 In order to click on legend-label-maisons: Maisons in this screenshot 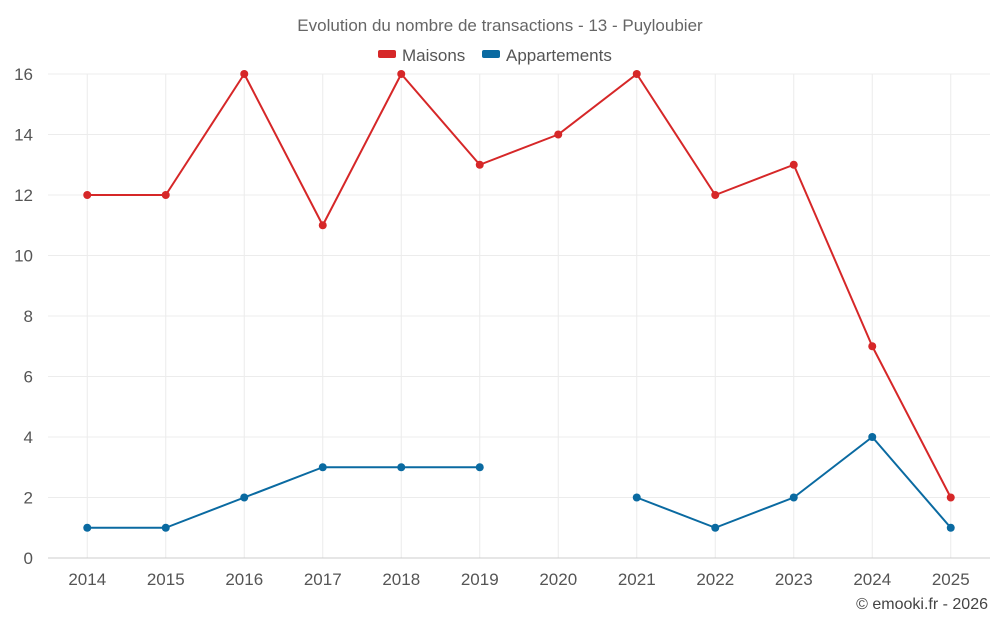, I will do `click(433, 55)`.